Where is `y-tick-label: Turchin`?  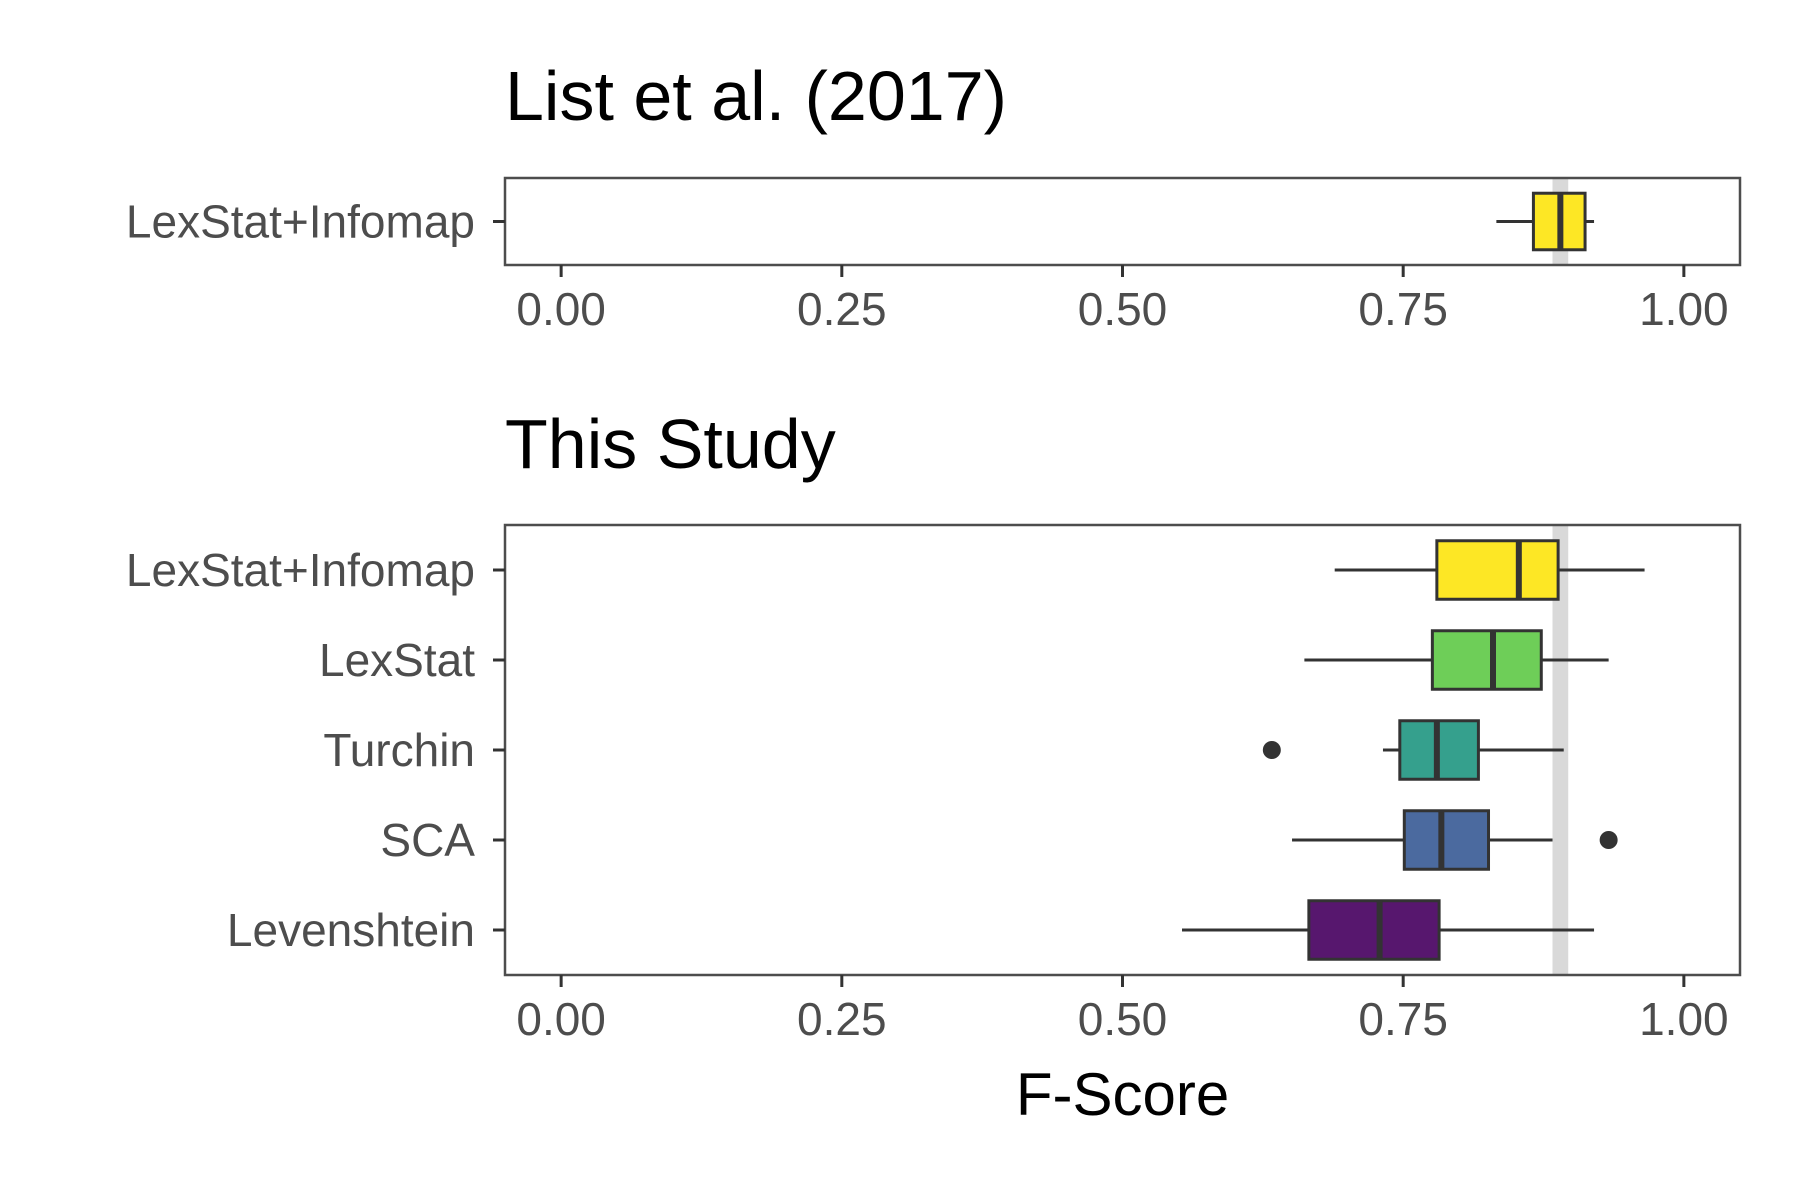 y-tick-label: Turchin is located at coordinates (399, 750).